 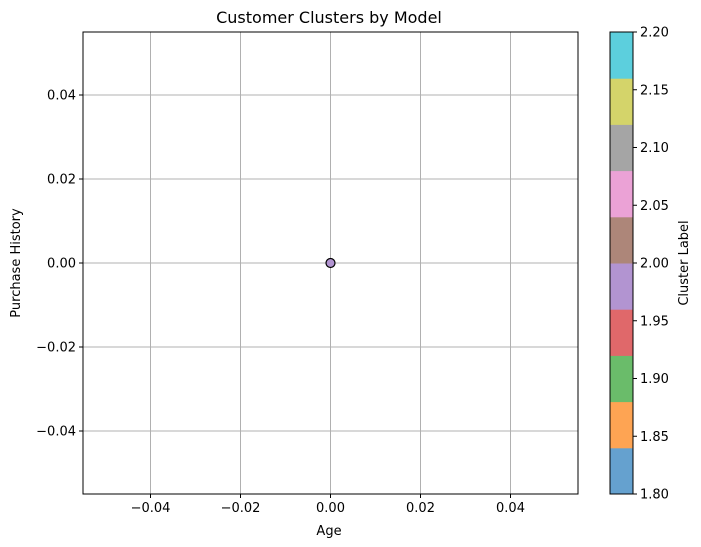 I want to click on colorbar-tick-label: 2.15, so click(x=654, y=90).